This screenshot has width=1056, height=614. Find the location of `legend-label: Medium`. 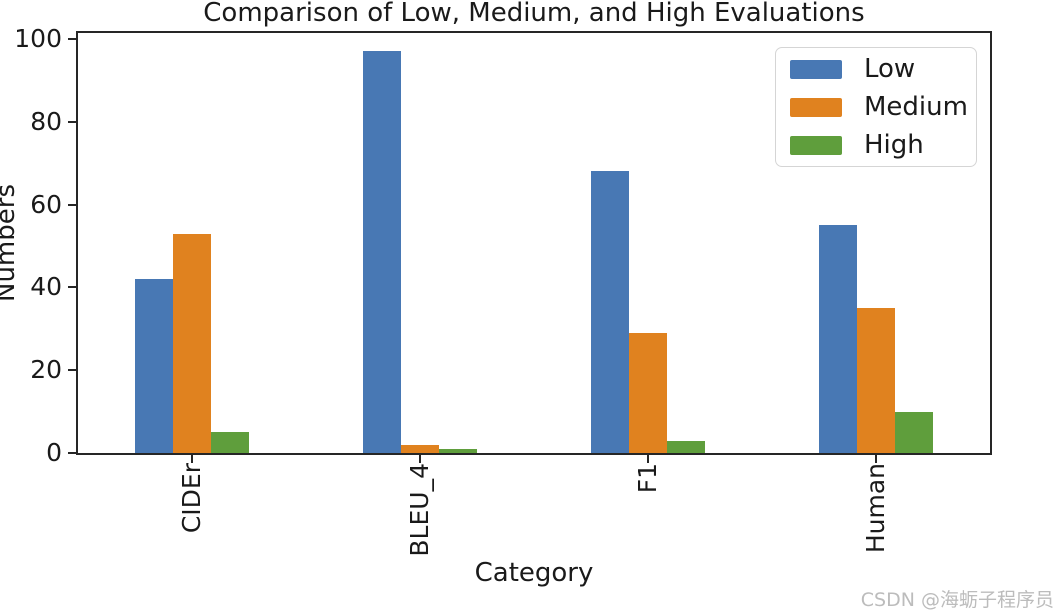

legend-label: Medium is located at coordinates (916, 106).